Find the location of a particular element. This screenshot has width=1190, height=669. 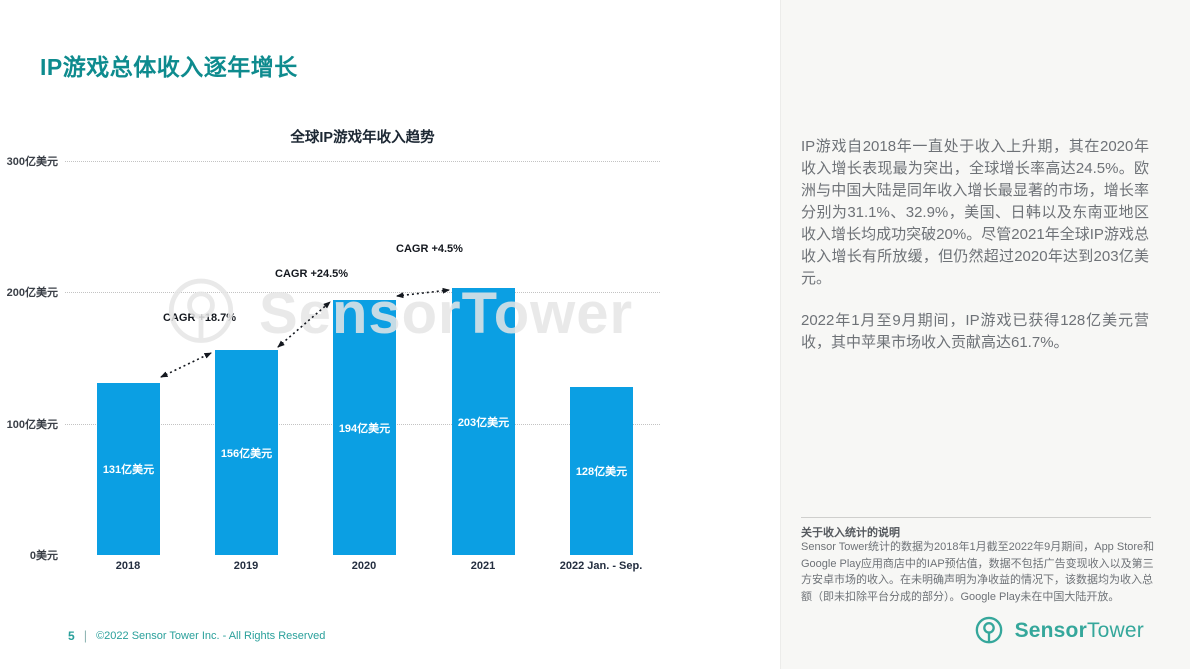

bar-2022: 128亿美元 is located at coordinates (601, 471).